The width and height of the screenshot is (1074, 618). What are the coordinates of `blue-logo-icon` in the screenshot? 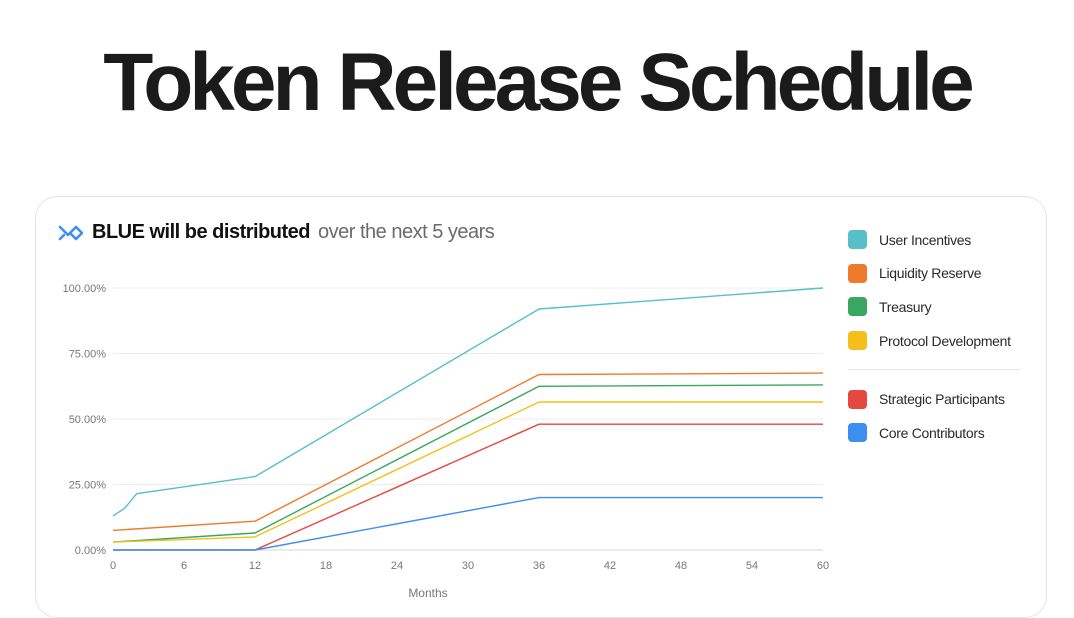 It's located at (71, 232).